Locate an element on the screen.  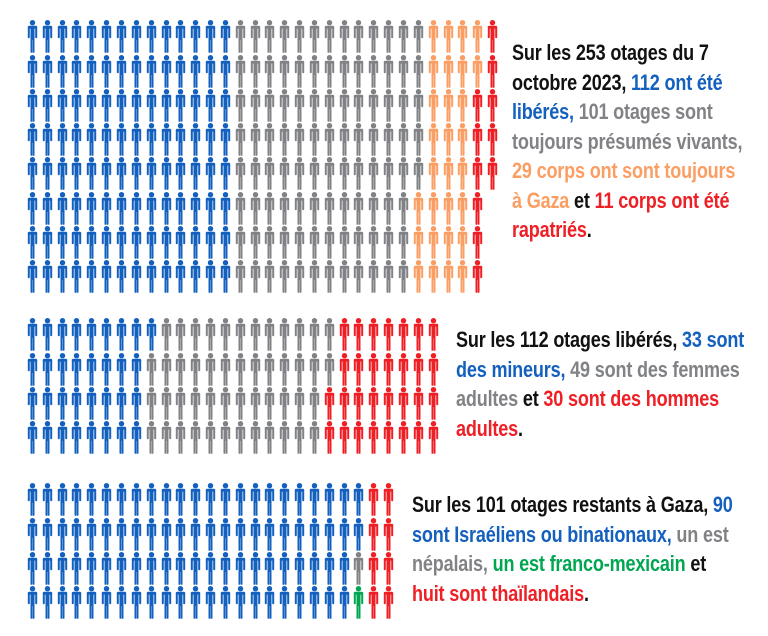
text-segment: des mineurs, is located at coordinates (513, 369).